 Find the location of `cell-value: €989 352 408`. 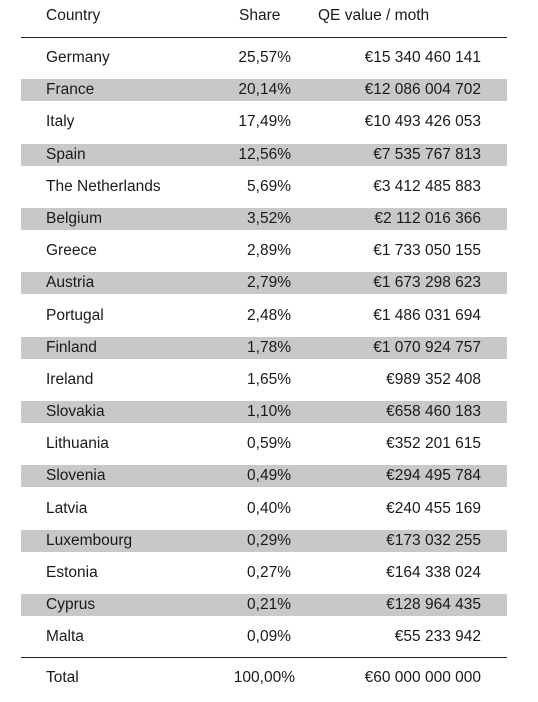

cell-value: €989 352 408 is located at coordinates (433, 379).